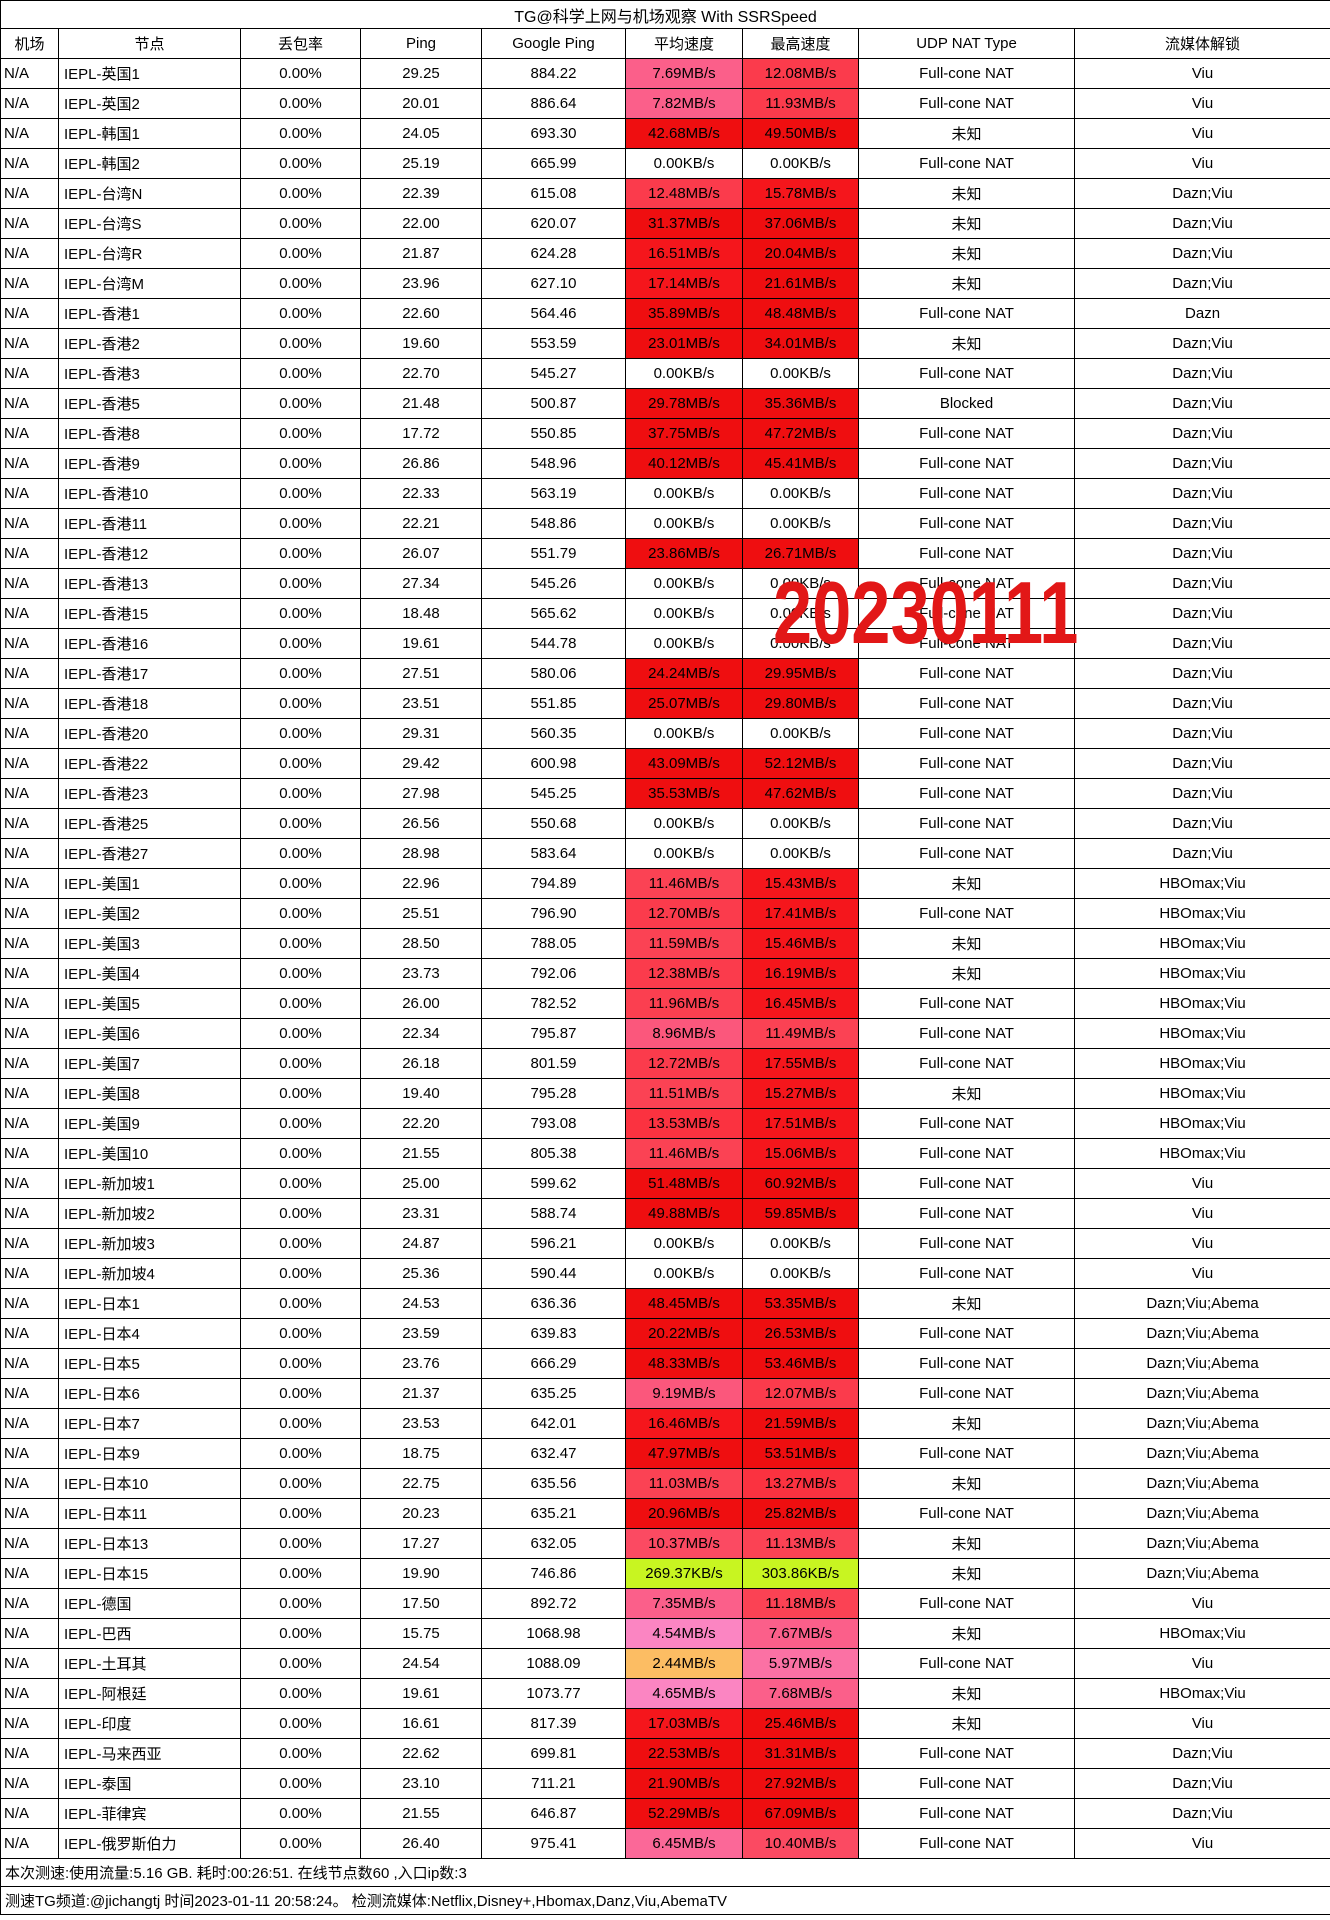 The width and height of the screenshot is (1330, 1920). What do you see at coordinates (553, 1753) in the screenshot?
I see `google-ping-cell: 699.81` at bounding box center [553, 1753].